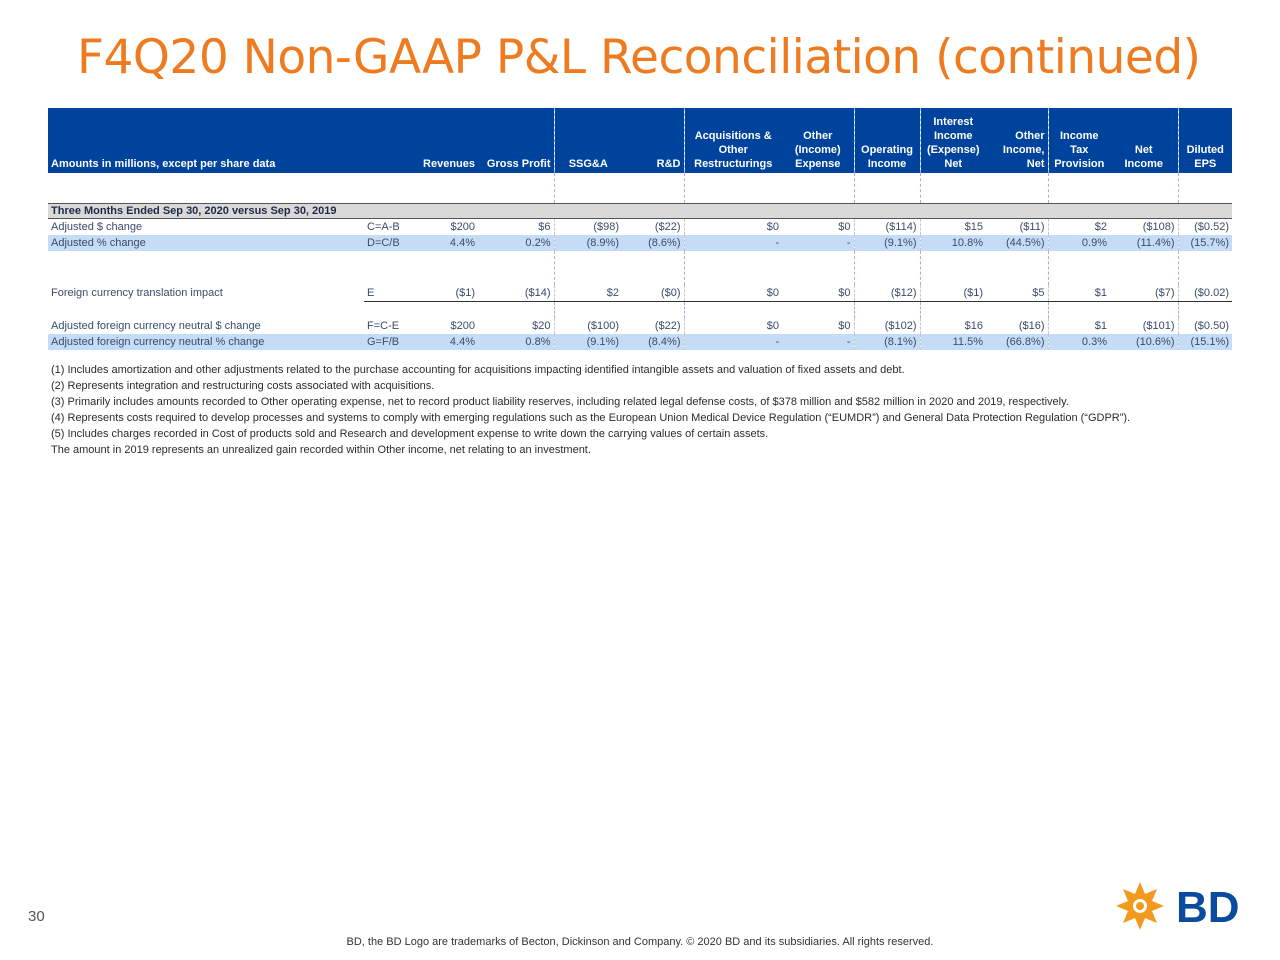 This screenshot has width=1280, height=960. What do you see at coordinates (1079, 164) in the screenshot?
I see `header-tax-line3: Provision` at bounding box center [1079, 164].